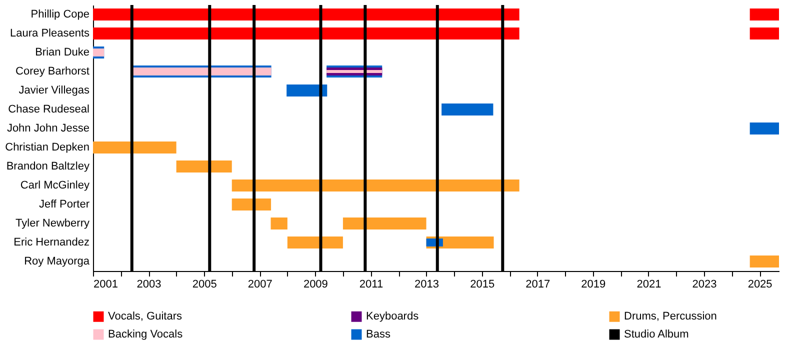 This screenshot has width=800, height=345. What do you see at coordinates (593, 284) in the screenshot?
I see `x-tick-label: 2019` at bounding box center [593, 284].